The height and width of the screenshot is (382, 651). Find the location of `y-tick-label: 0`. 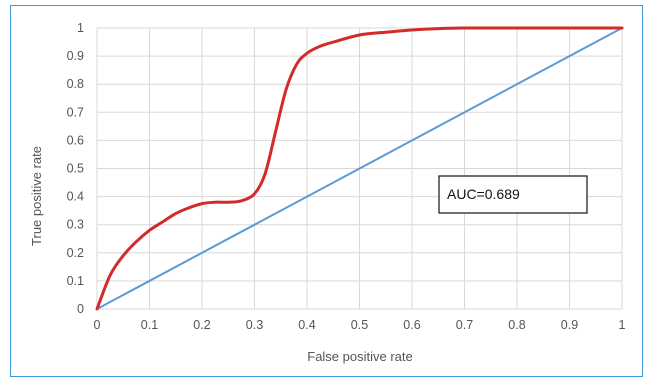

y-tick-label: 0 is located at coordinates (80, 309).